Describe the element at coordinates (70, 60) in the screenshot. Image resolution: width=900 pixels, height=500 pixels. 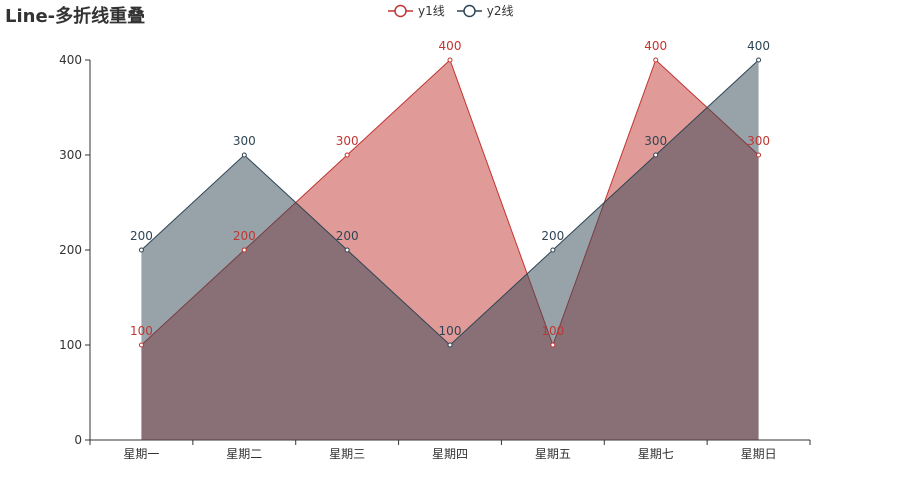
I see `y-tick-label: 400` at that location.